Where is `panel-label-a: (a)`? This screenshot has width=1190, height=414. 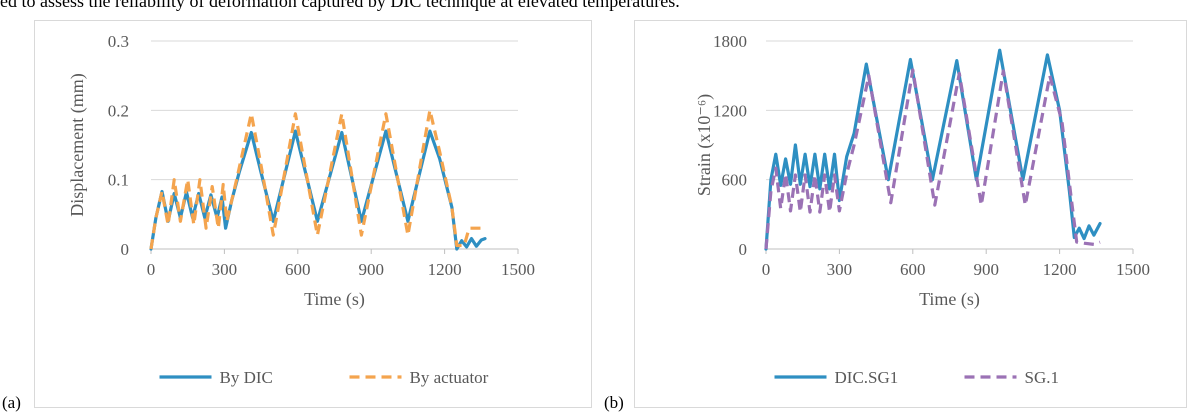
panel-label-a: (a) is located at coordinates (11, 402).